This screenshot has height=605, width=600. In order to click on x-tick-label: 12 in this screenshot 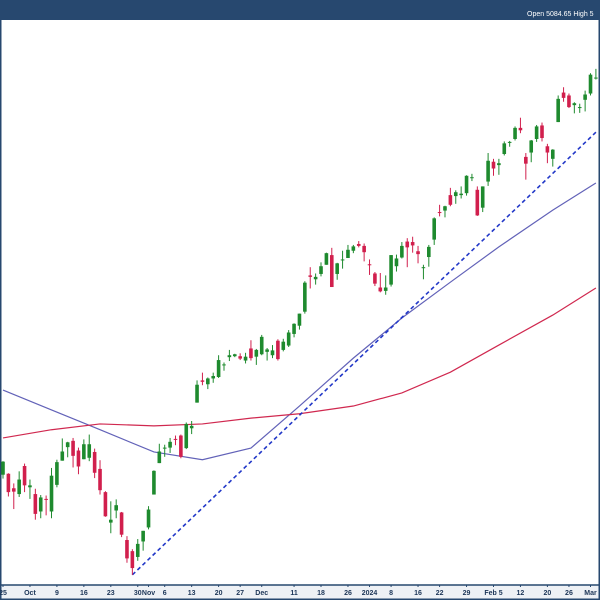, I will do `click(521, 593)`.